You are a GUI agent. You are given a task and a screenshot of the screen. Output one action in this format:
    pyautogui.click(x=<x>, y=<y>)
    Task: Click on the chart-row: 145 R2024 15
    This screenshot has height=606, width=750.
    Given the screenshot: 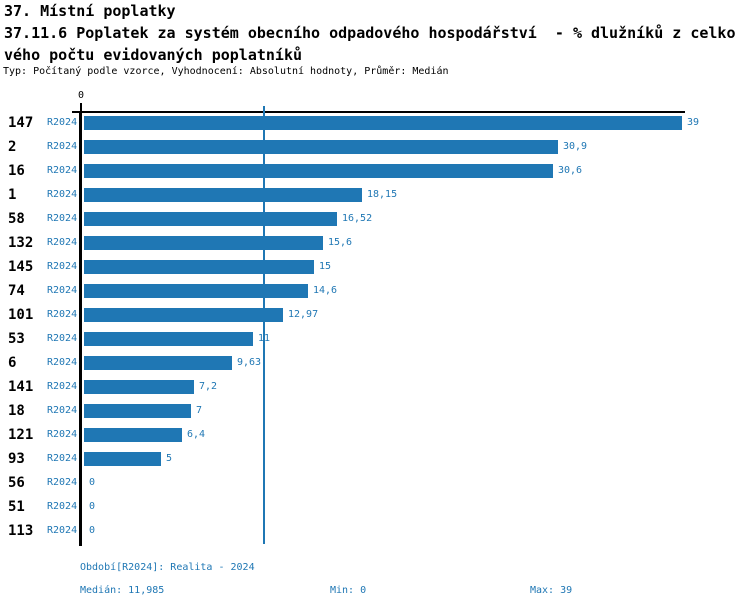 What is the action you would take?
    pyautogui.click(x=375, y=267)
    